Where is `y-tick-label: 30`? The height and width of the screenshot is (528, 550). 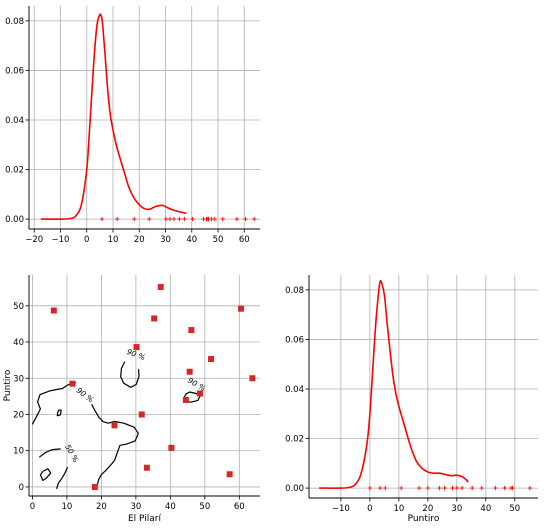 y-tick-label: 30 is located at coordinates (18, 379).